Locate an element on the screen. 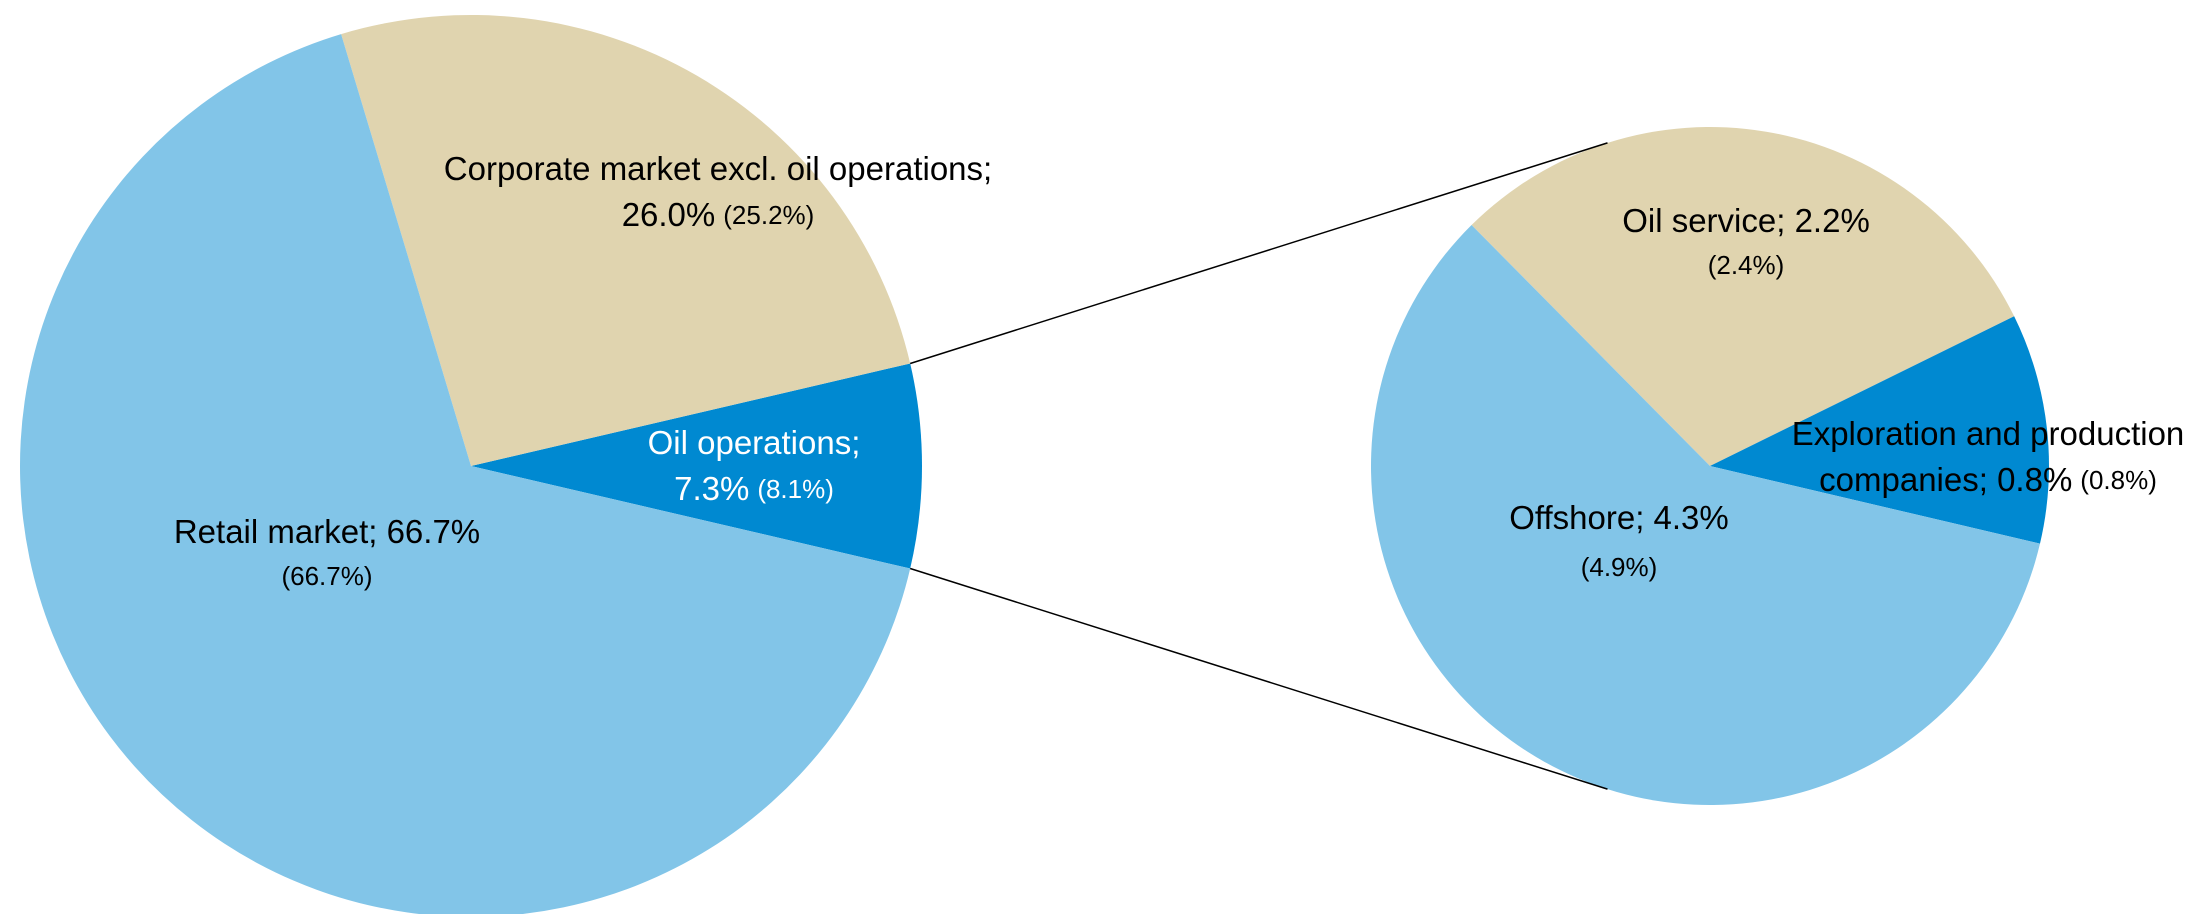 Image resolution: width=2203 pixels, height=914 pixels. comparison-label: (8.1%) is located at coordinates (795, 489).